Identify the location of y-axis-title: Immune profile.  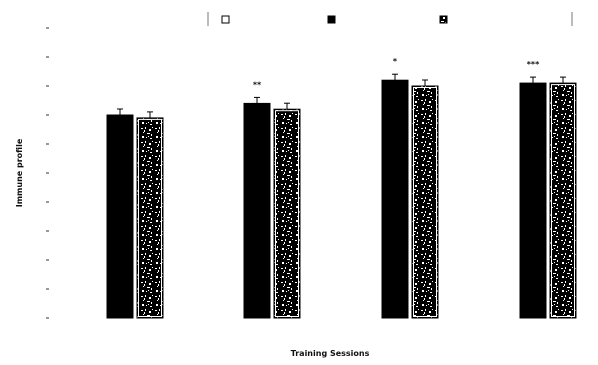
(19, 172).